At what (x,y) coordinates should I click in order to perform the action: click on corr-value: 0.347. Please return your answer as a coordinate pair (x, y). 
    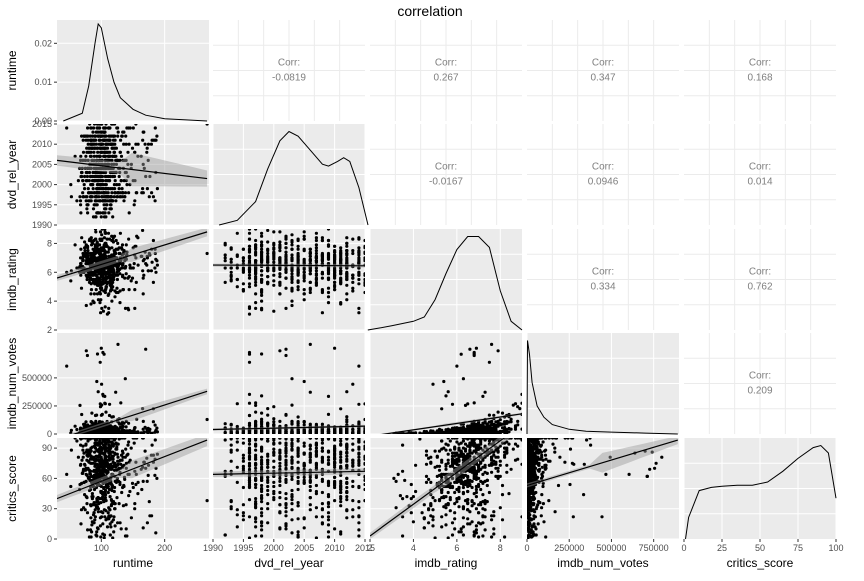
    Looking at the image, I should click on (602, 78).